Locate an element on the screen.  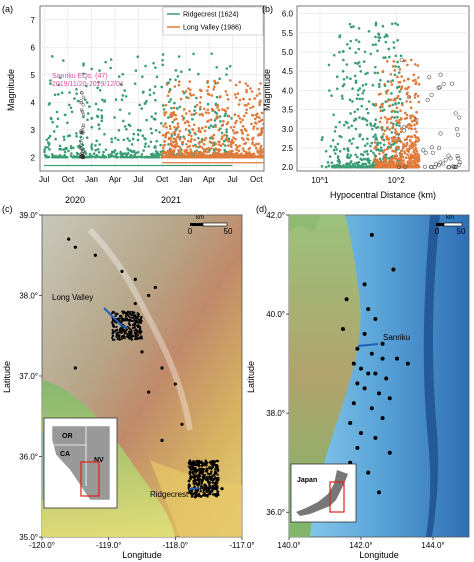
x-tick-label-a: Jul is located at coordinates (44, 179).